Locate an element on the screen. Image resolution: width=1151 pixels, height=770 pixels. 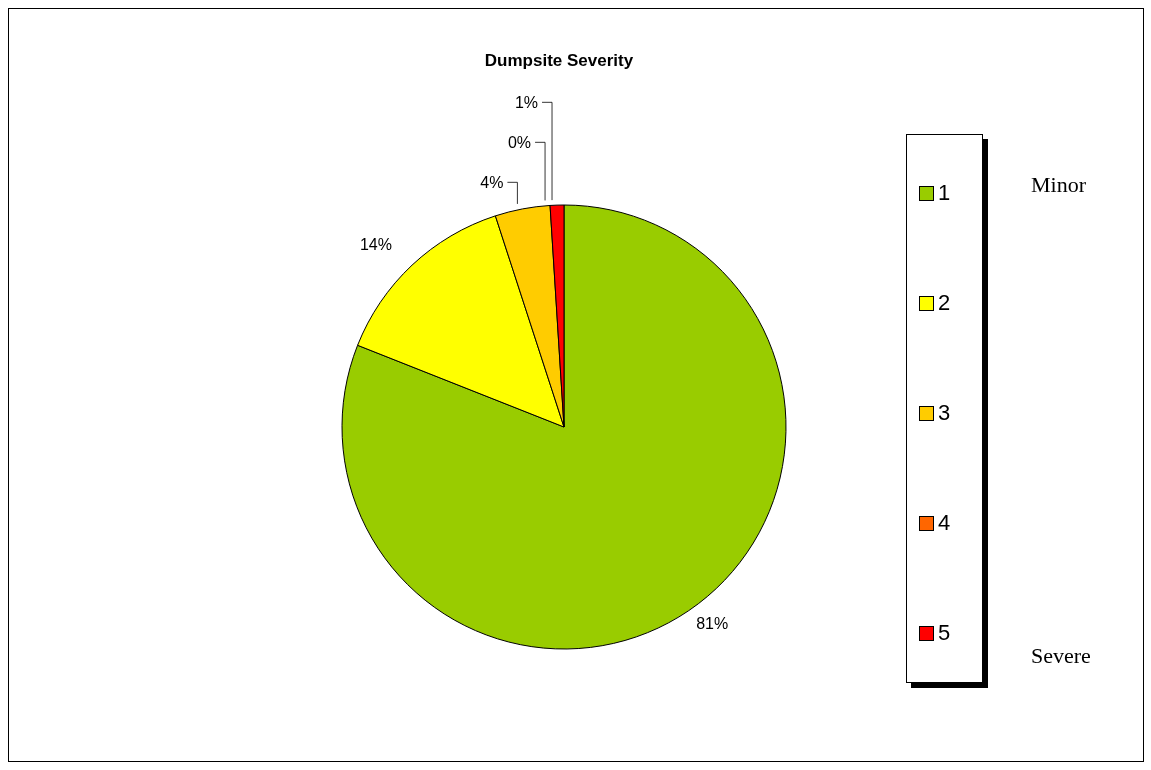
legend-label: 4 is located at coordinates (944, 523).